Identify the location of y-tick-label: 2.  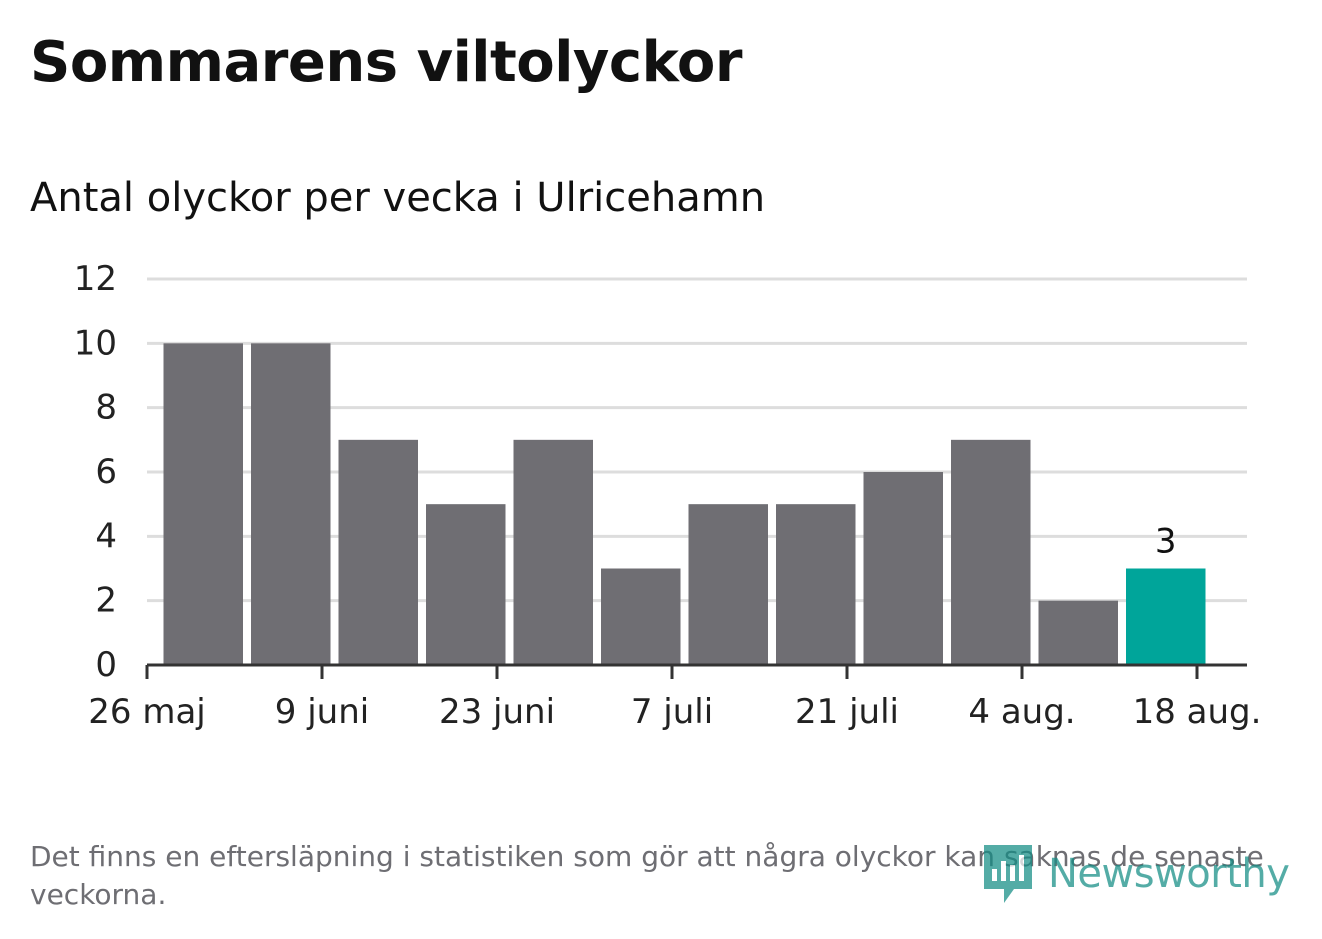
(106, 601).